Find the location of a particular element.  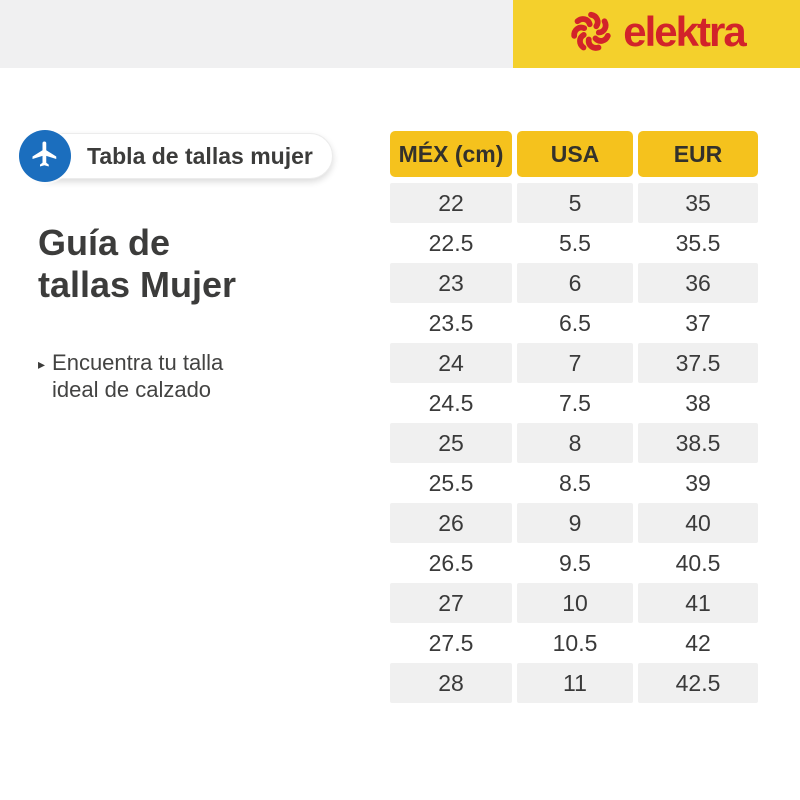

topbar: elektra is located at coordinates (400, 34).